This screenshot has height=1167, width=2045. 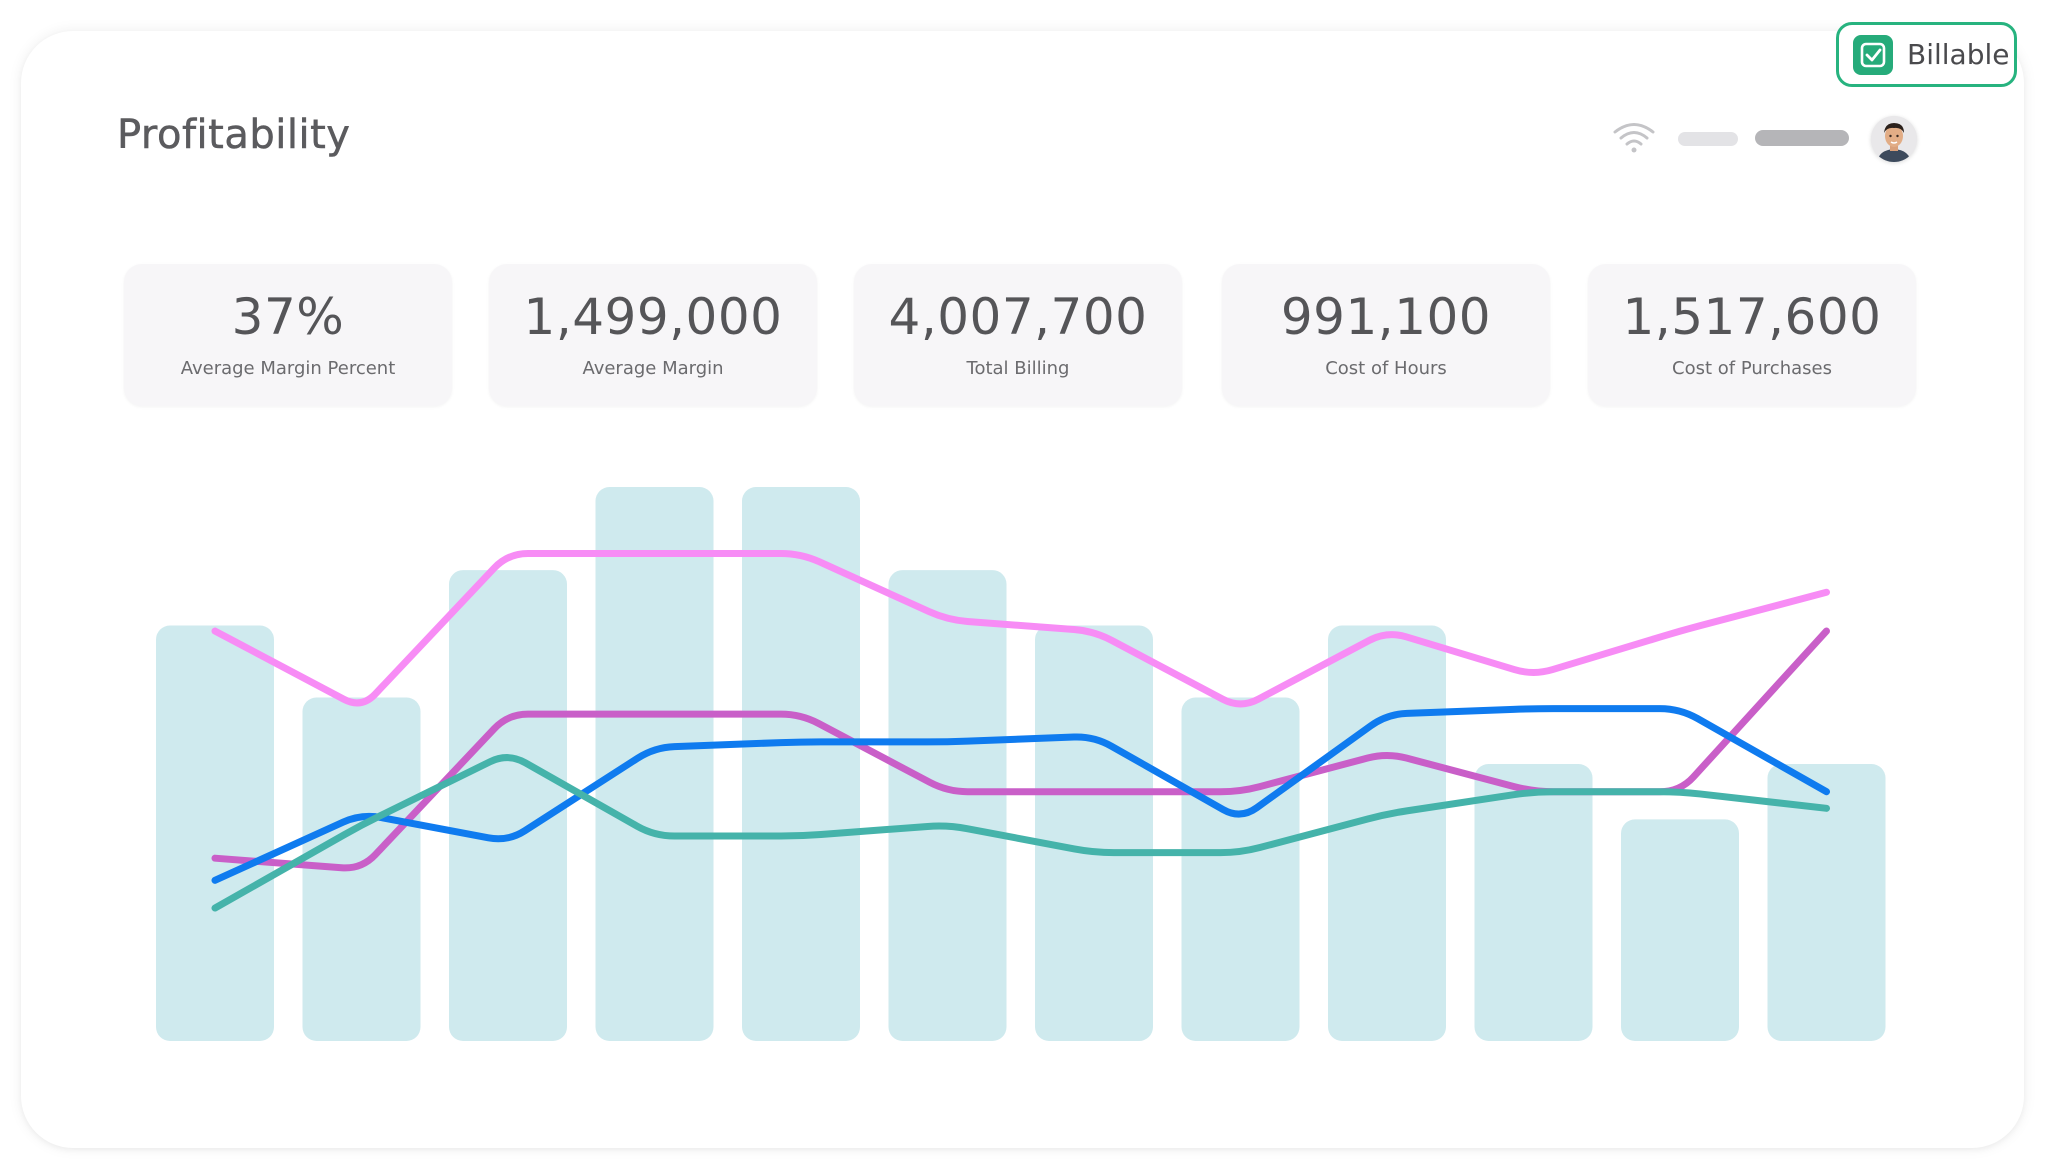 I want to click on billable-badge: Billable, so click(x=1926, y=54).